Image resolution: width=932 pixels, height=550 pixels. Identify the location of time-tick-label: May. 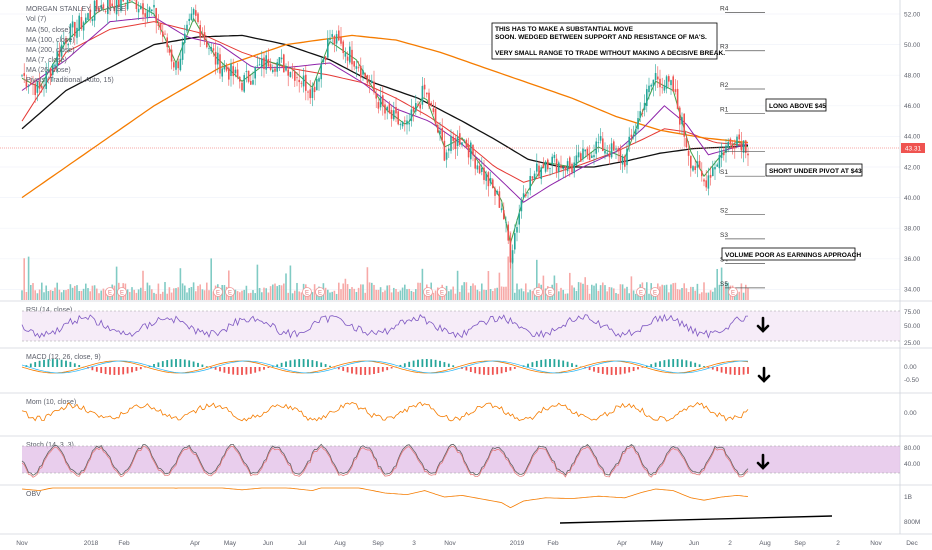
(230, 543).